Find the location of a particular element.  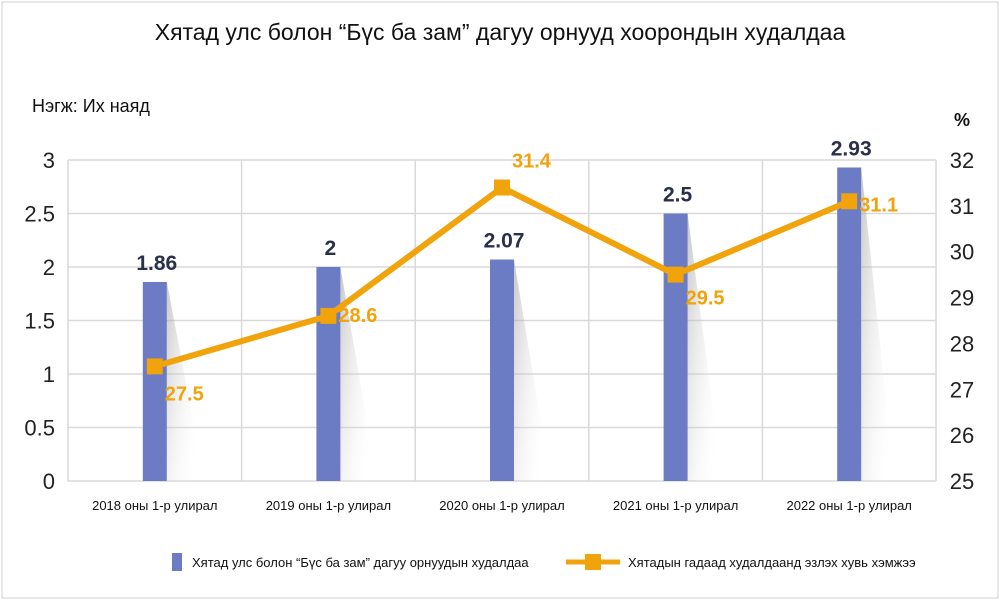

y-right-tick-label: 30 is located at coordinates (962, 252).